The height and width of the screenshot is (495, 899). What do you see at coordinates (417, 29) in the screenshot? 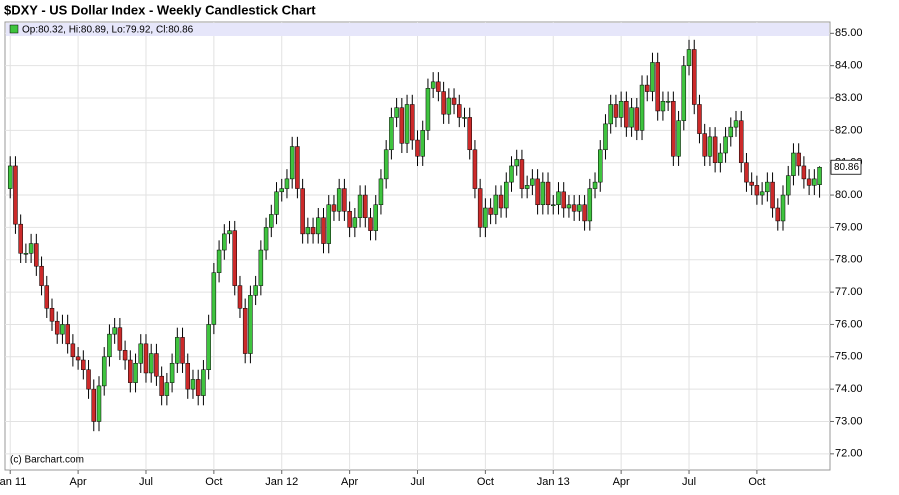
I see `legend-band` at bounding box center [417, 29].